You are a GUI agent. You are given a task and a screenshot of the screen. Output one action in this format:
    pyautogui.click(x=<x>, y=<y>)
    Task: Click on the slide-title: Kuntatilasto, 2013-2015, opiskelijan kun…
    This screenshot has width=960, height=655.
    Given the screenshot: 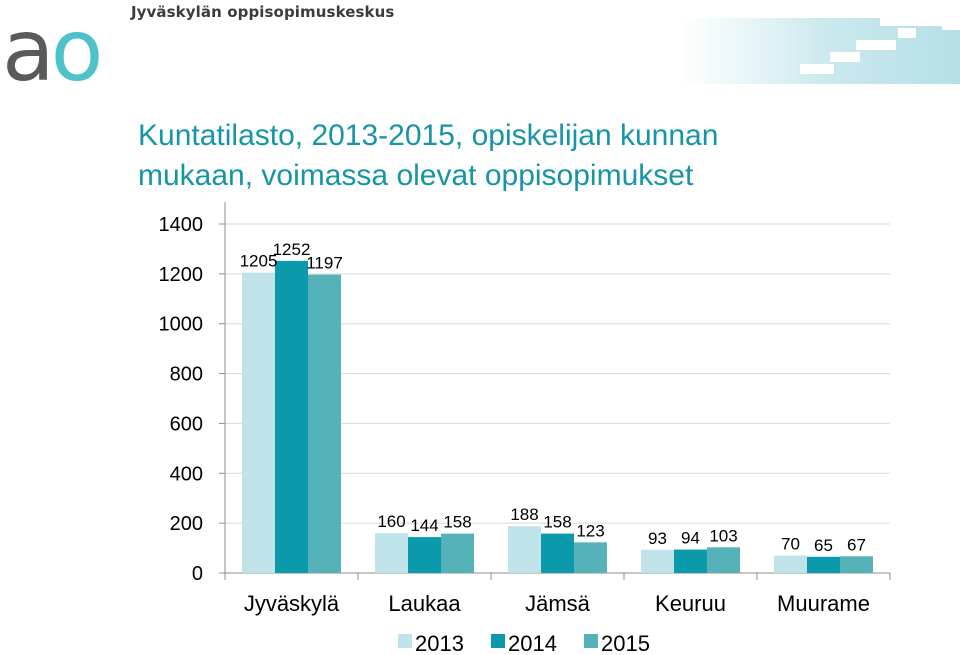 What is the action you would take?
    pyautogui.click(x=518, y=156)
    